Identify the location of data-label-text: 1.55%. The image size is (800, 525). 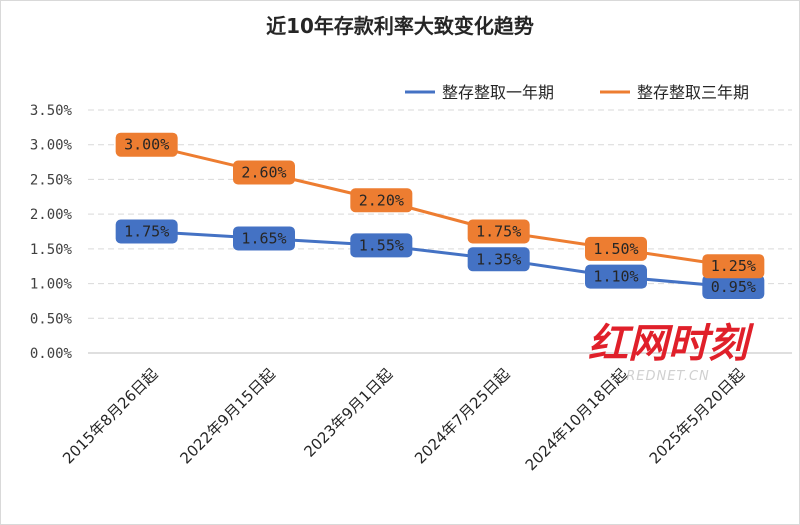
(381, 245).